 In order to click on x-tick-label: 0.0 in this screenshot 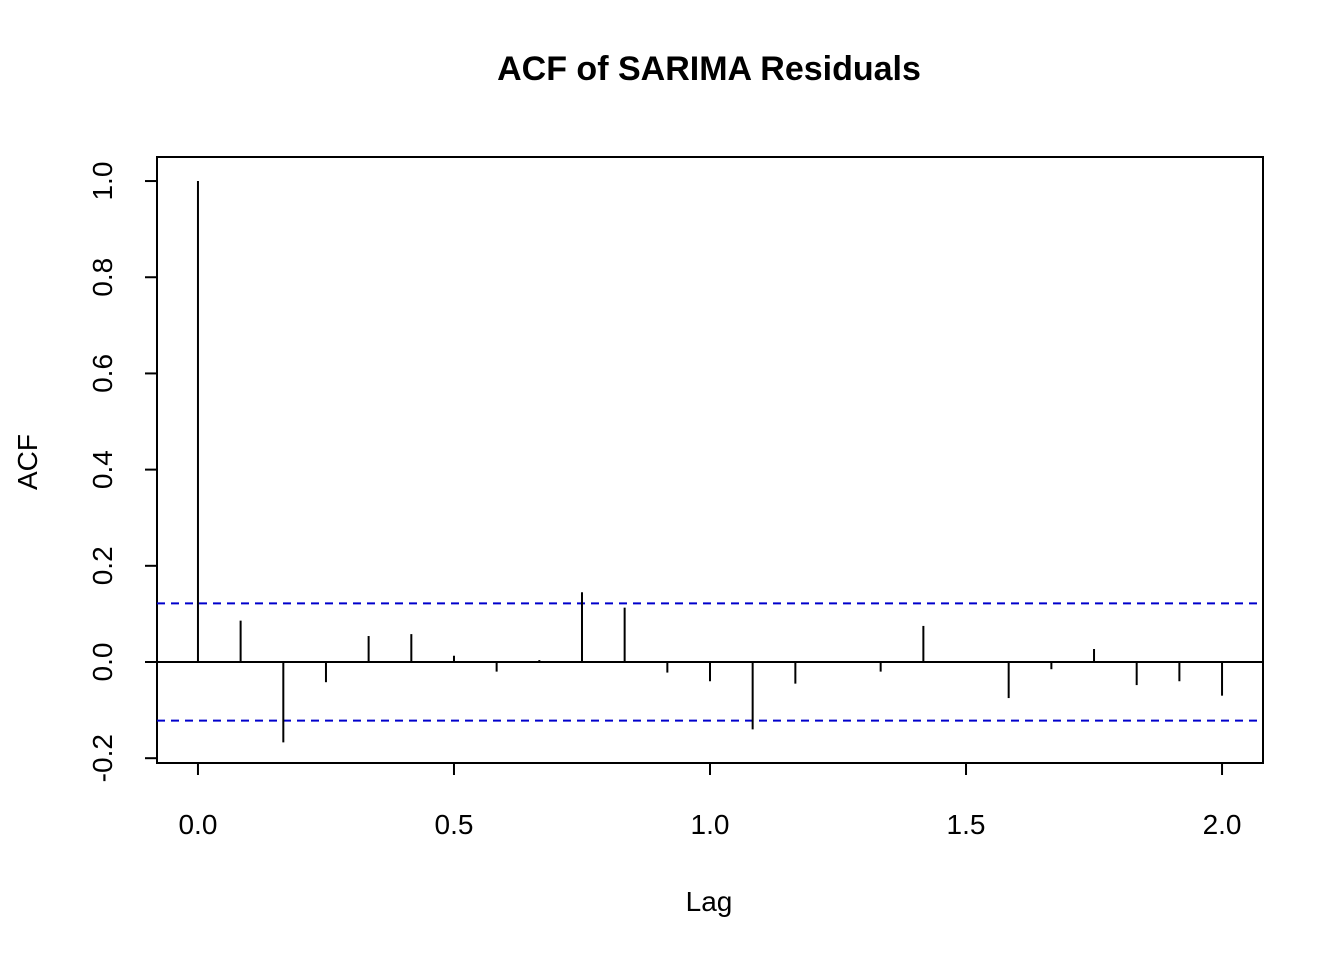, I will do `click(197, 824)`.